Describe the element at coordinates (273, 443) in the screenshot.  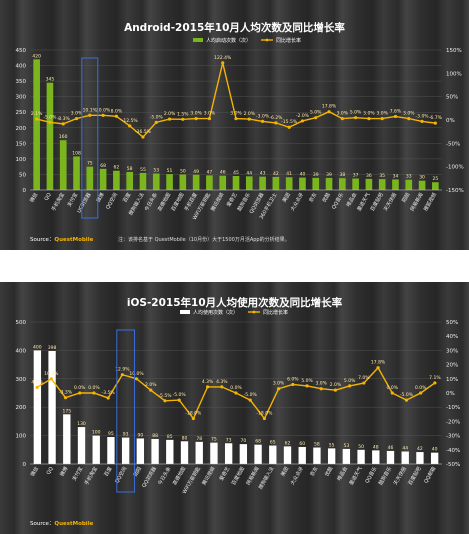
I see `bar-value-label: 65` at that location.